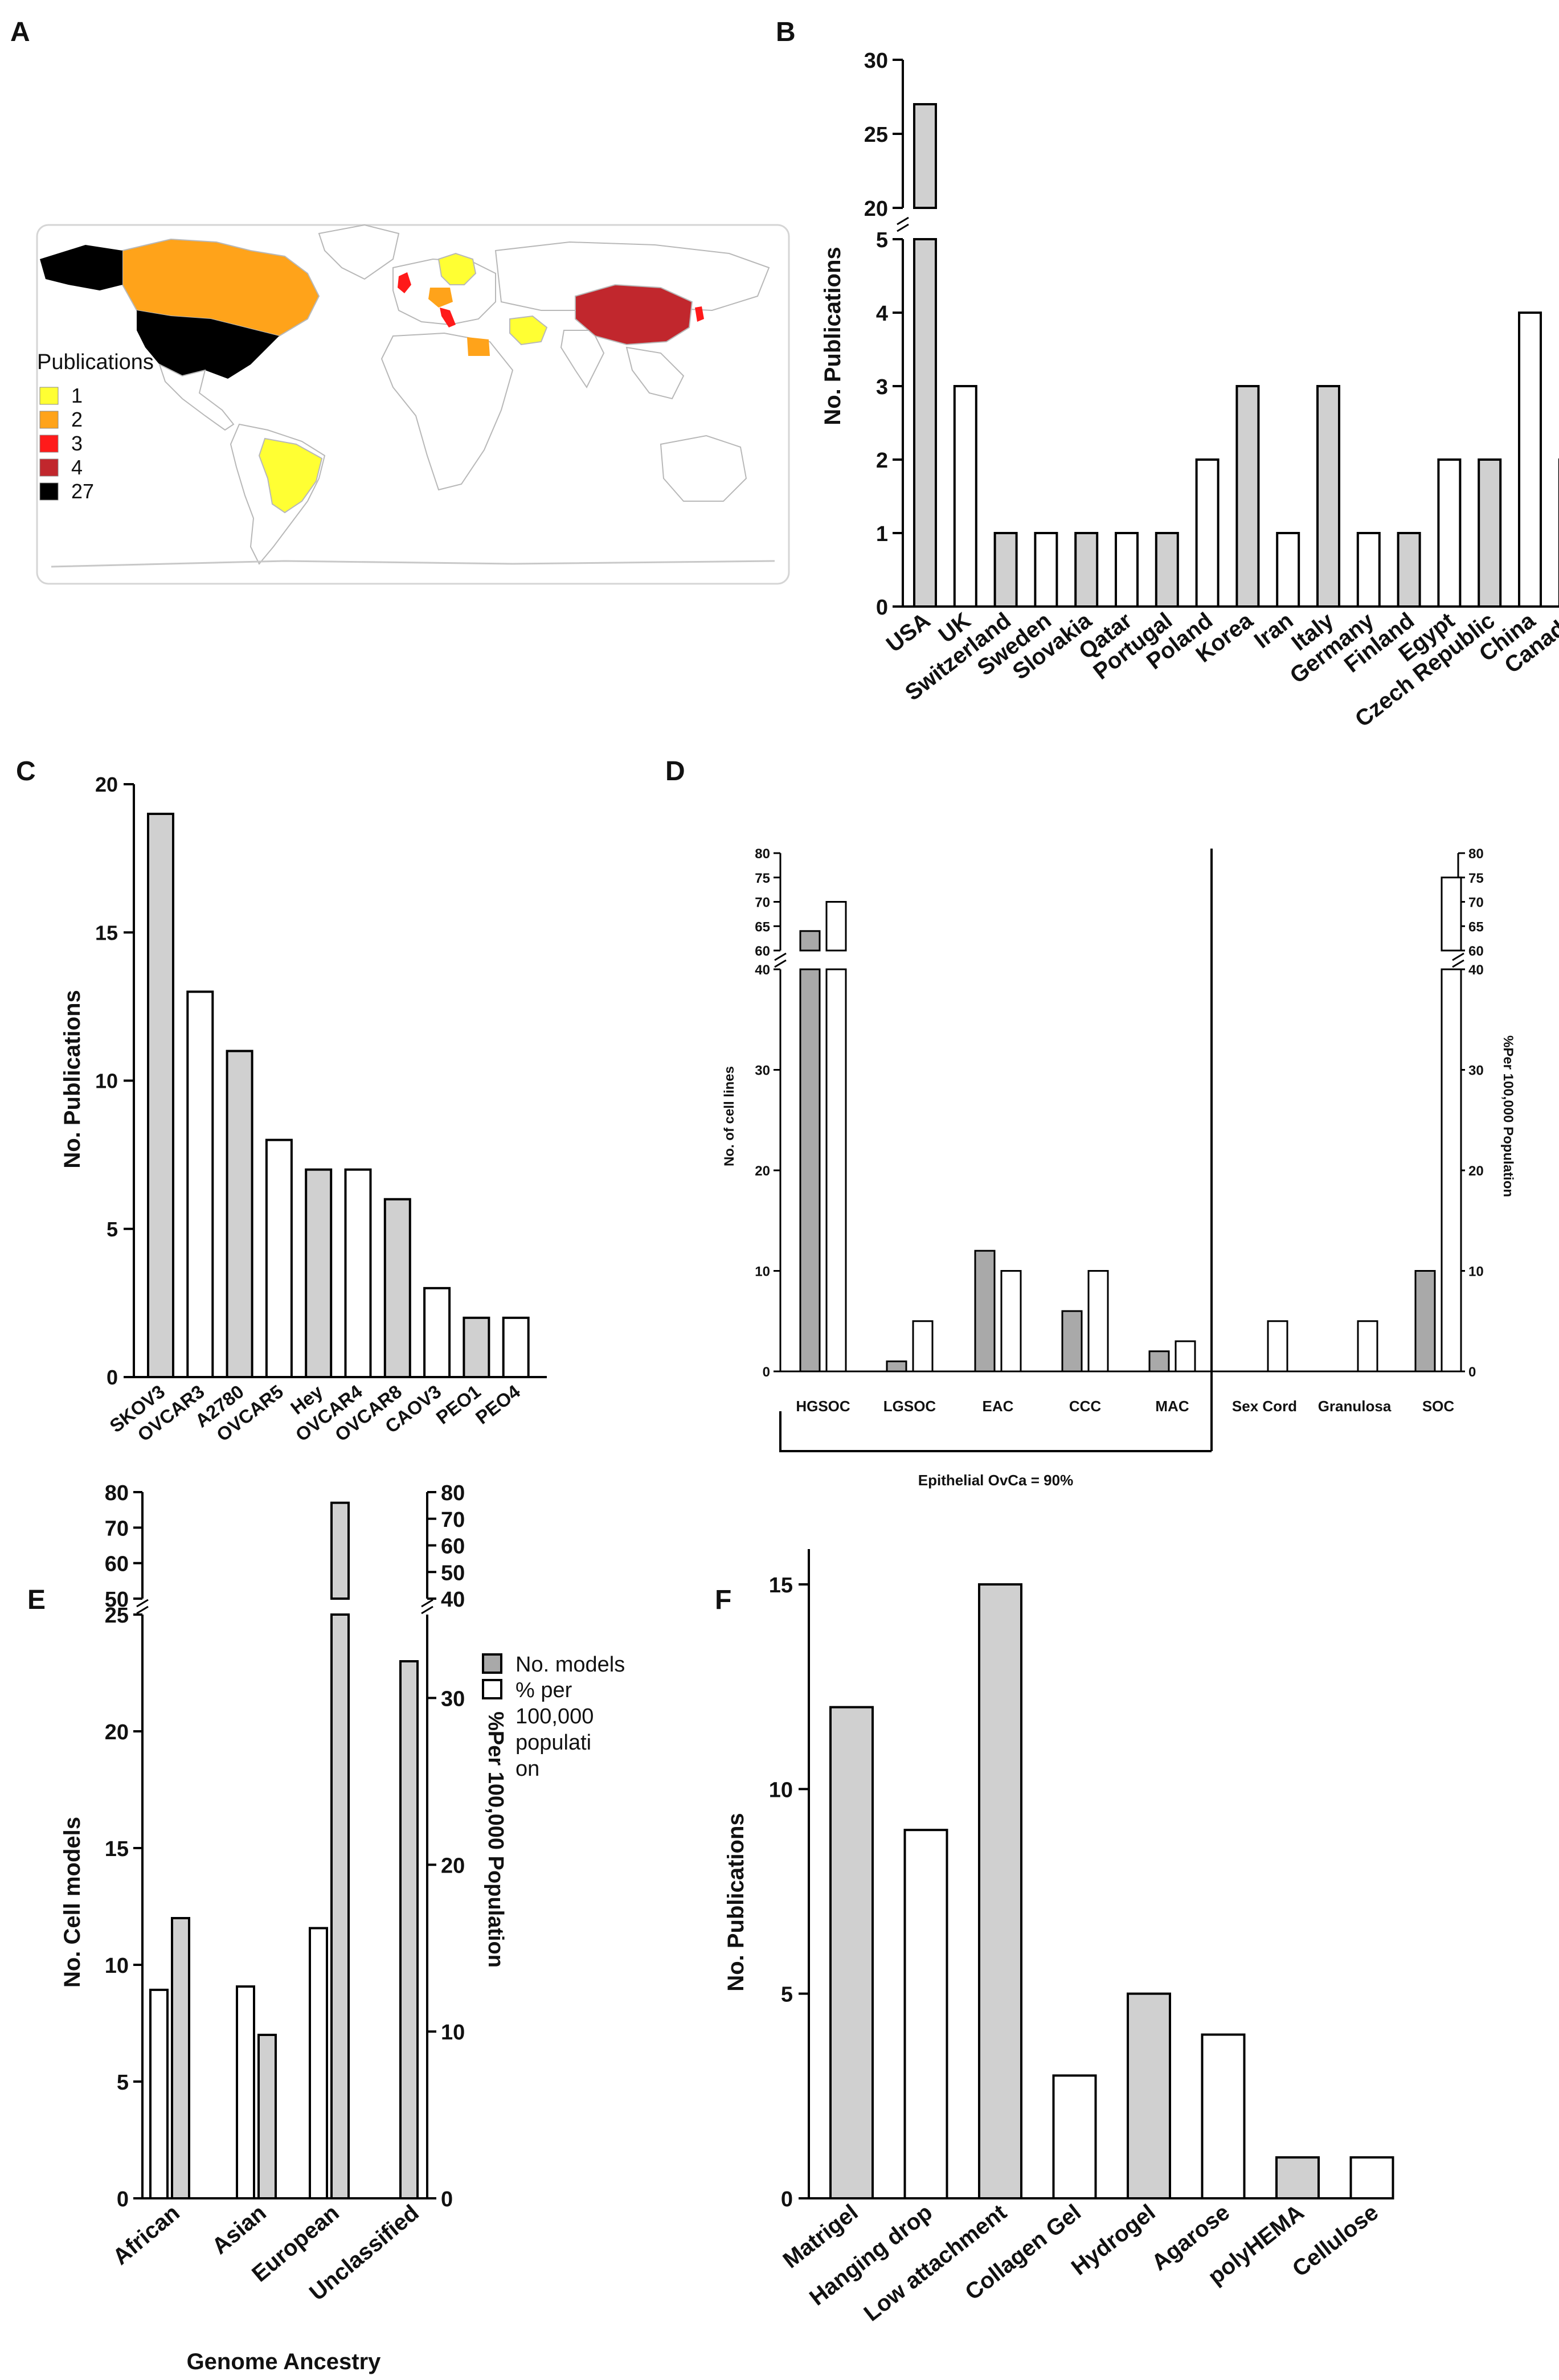 This screenshot has height=2380, width=1559. Describe the element at coordinates (117, 1493) in the screenshot. I see `e-tick-label-left: 80` at that location.